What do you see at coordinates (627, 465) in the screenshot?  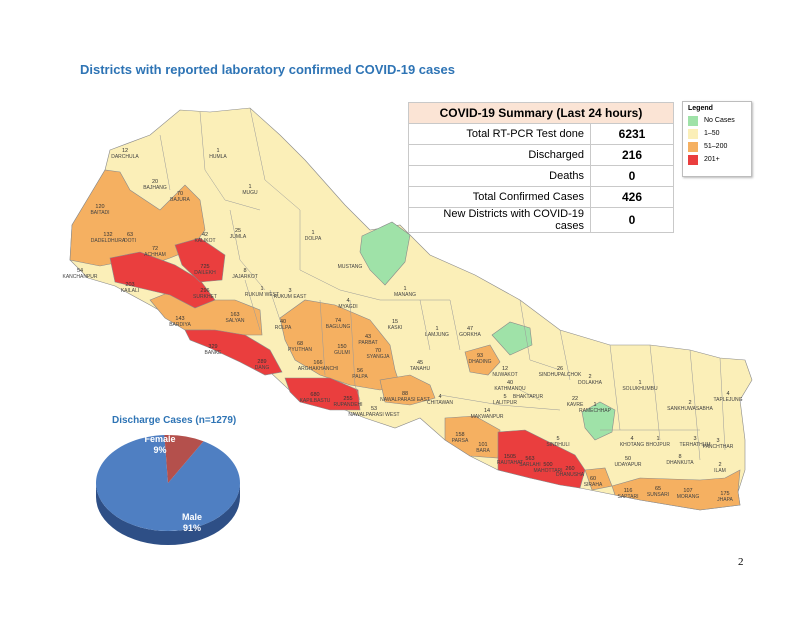 I see `district-name: UDAYAPUR` at bounding box center [627, 465].